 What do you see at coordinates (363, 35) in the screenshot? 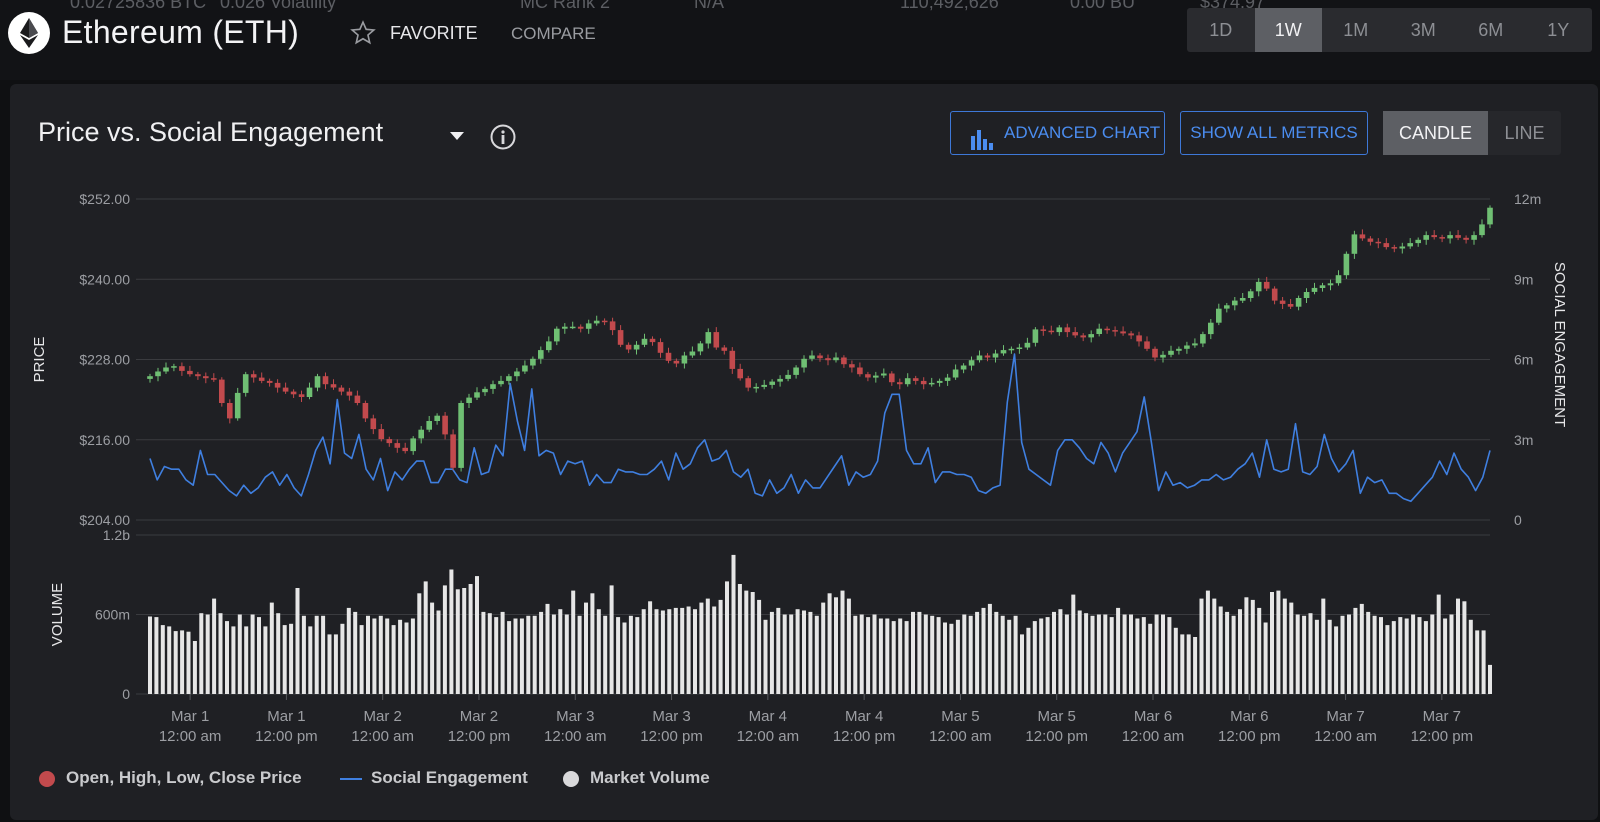
I see `star-icon` at bounding box center [363, 35].